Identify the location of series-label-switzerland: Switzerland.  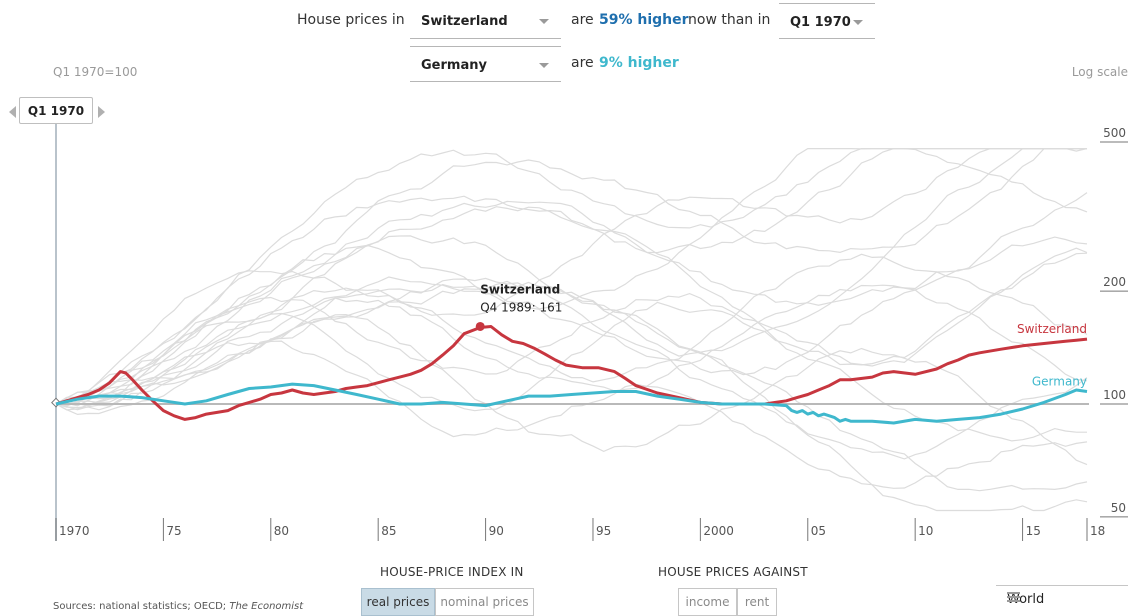
(1052, 329).